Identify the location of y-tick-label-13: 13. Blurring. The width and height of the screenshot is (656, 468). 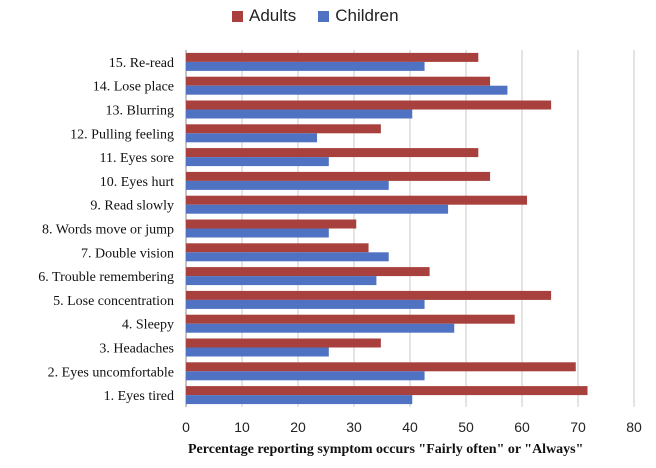
(140, 111).